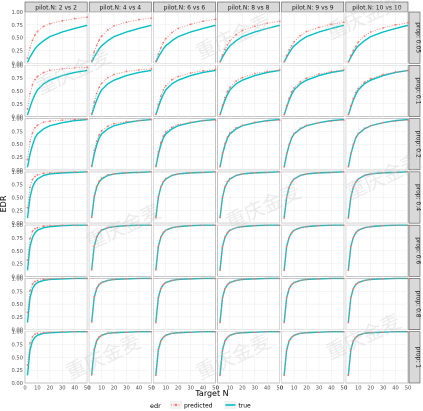  What do you see at coordinates (184, 7) in the screenshot?
I see `column-strip: pilot.N: 6 vs 6` at bounding box center [184, 7].